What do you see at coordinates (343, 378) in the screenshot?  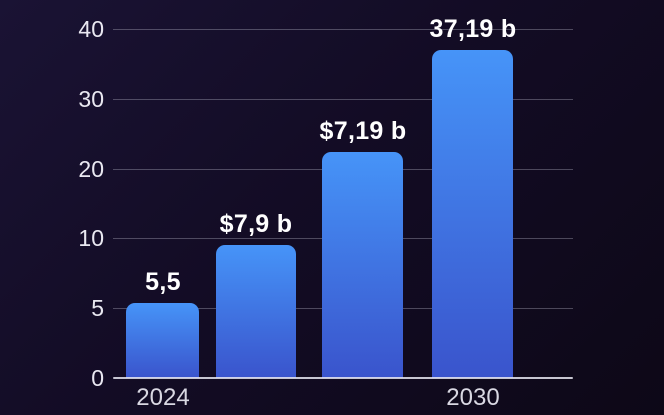 I see `x-axis-line` at bounding box center [343, 378].